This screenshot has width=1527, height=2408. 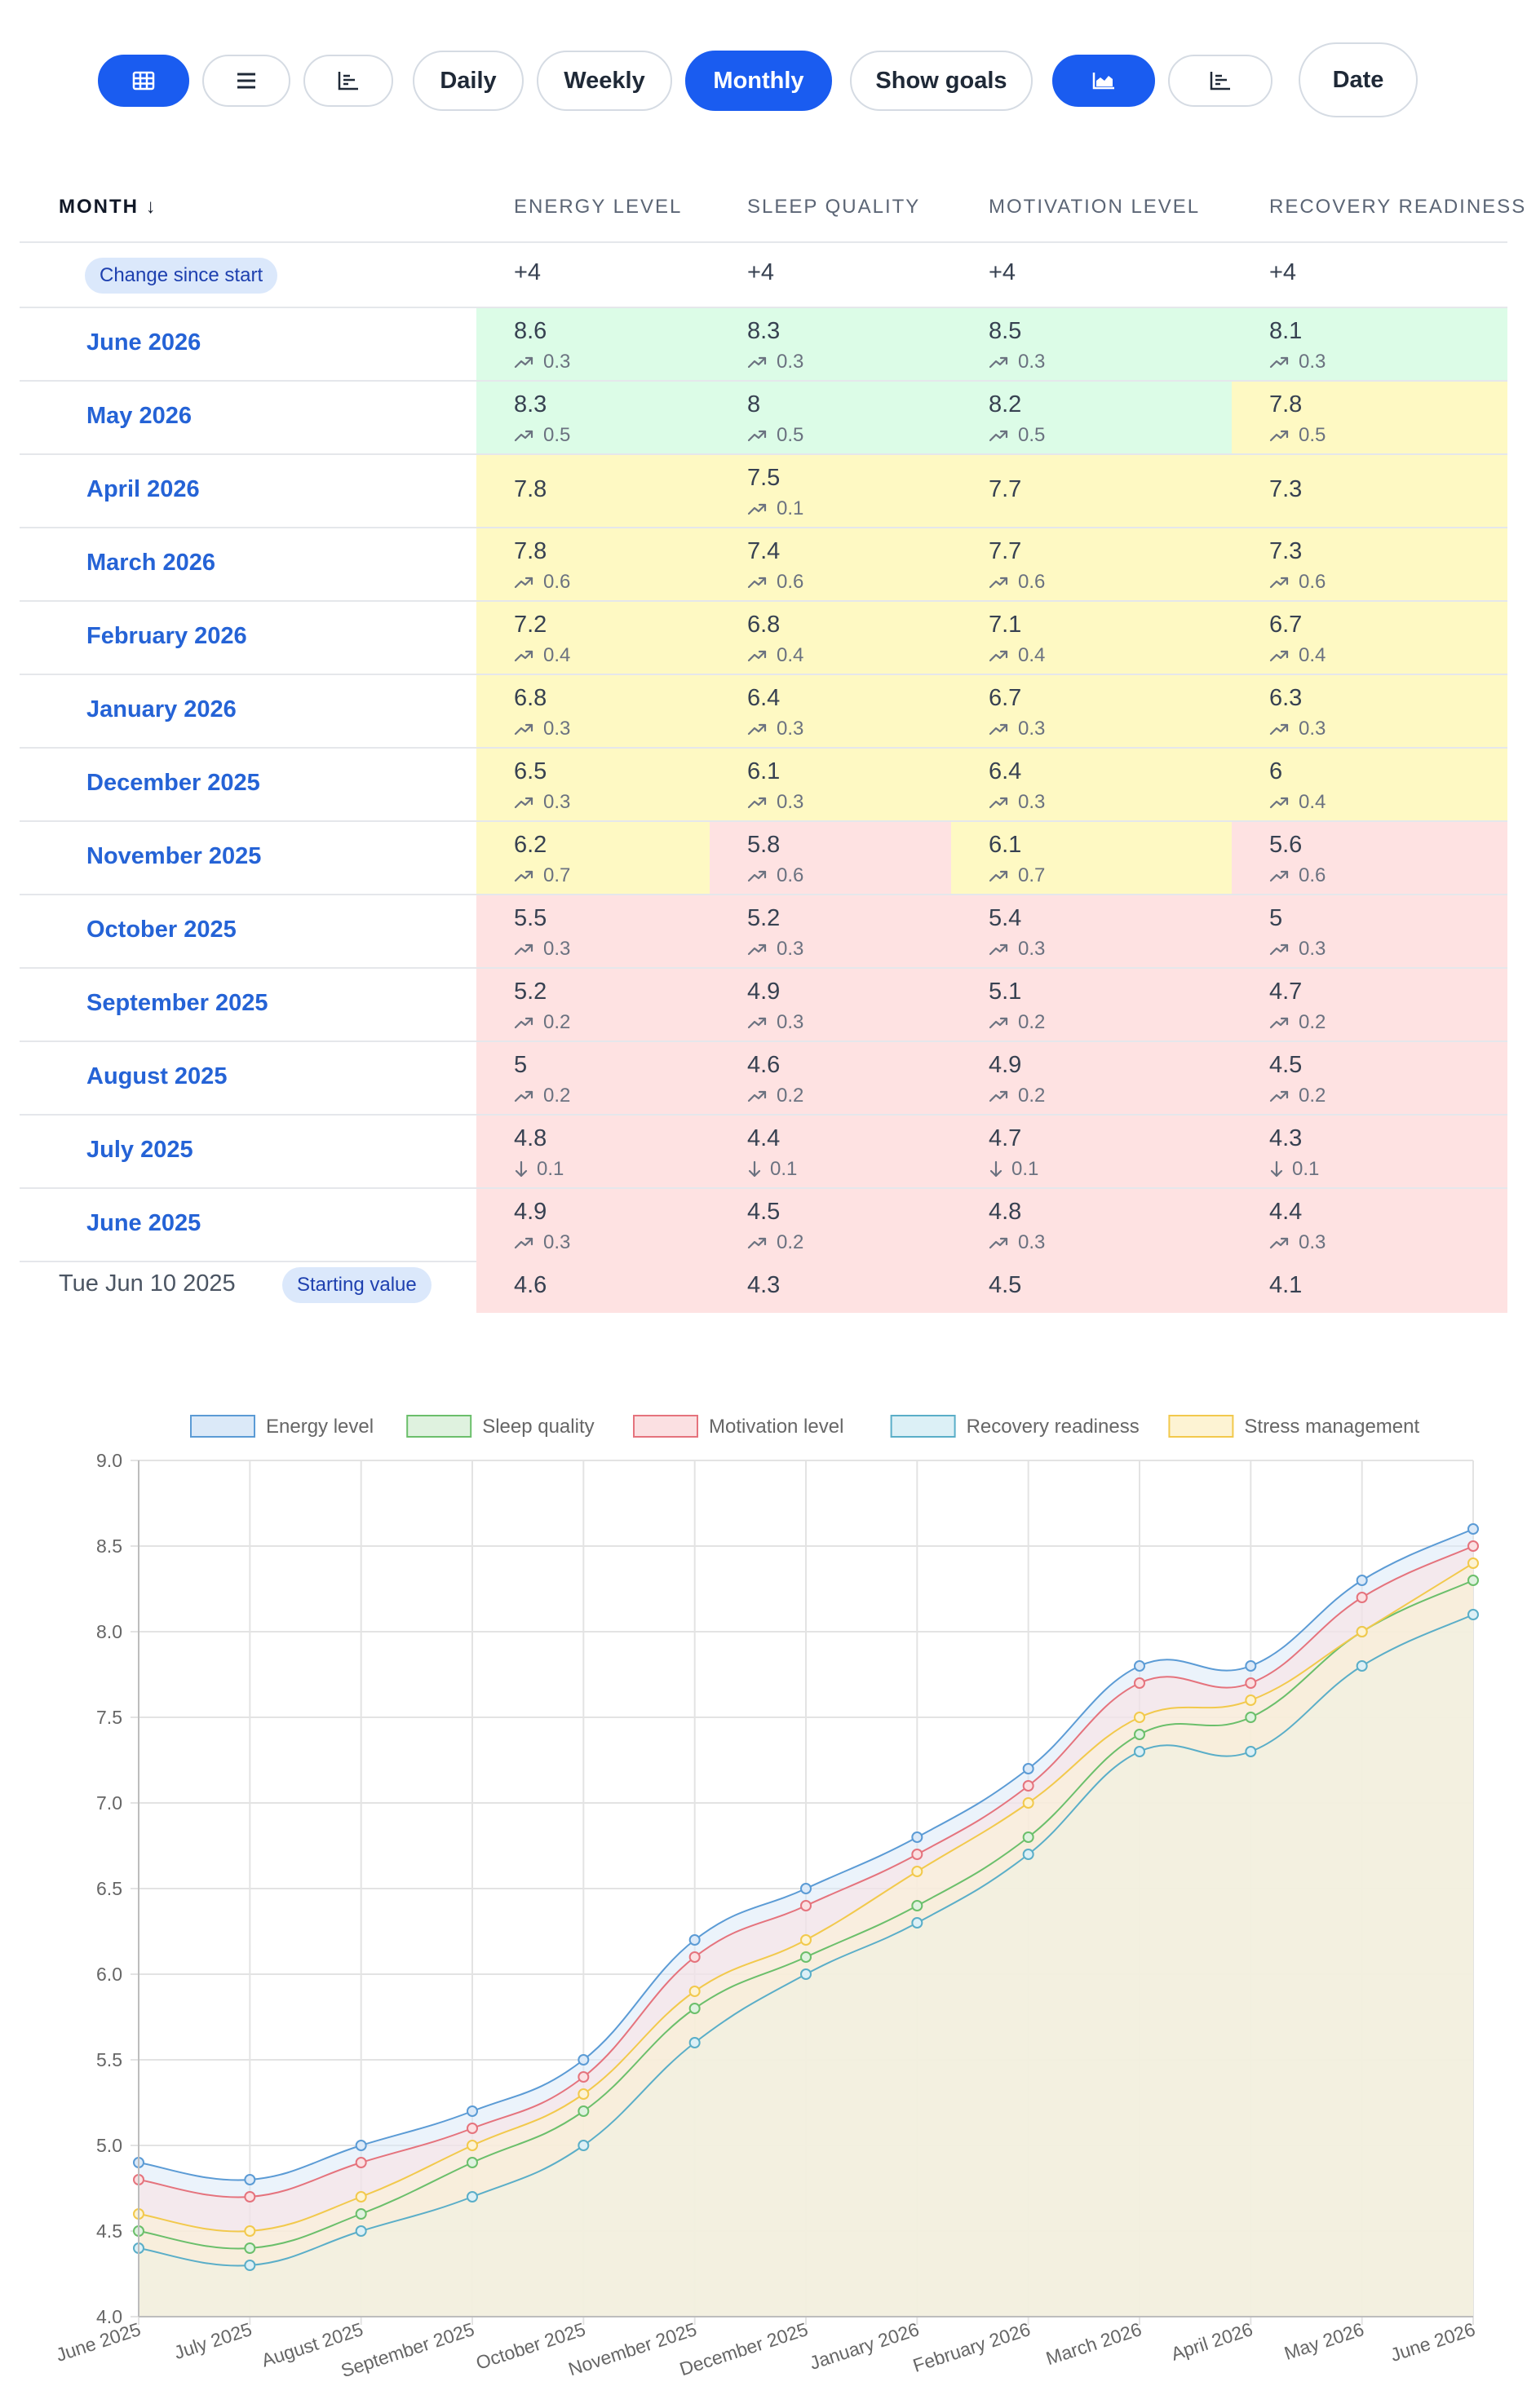 I want to click on metric-cell: 4.5 0.2, so click(x=1369, y=1078).